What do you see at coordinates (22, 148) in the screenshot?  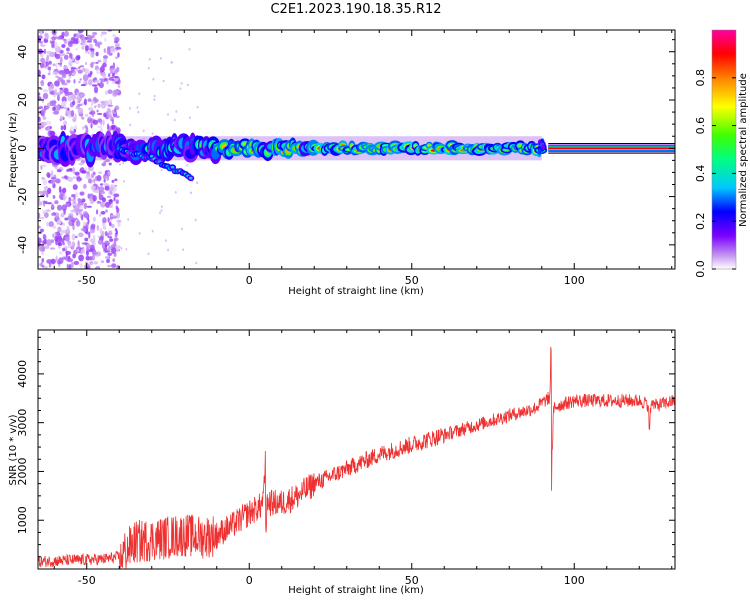 I see `y-tick-label: 0` at bounding box center [22, 148].